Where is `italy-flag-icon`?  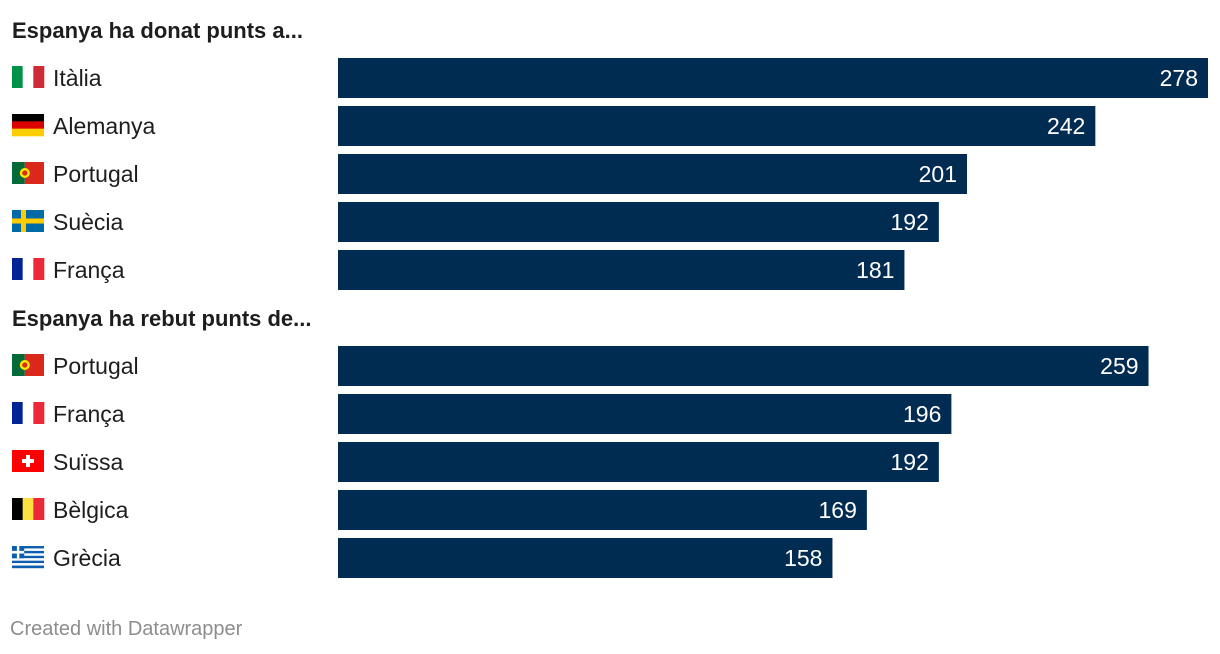
italy-flag-icon is located at coordinates (28, 77).